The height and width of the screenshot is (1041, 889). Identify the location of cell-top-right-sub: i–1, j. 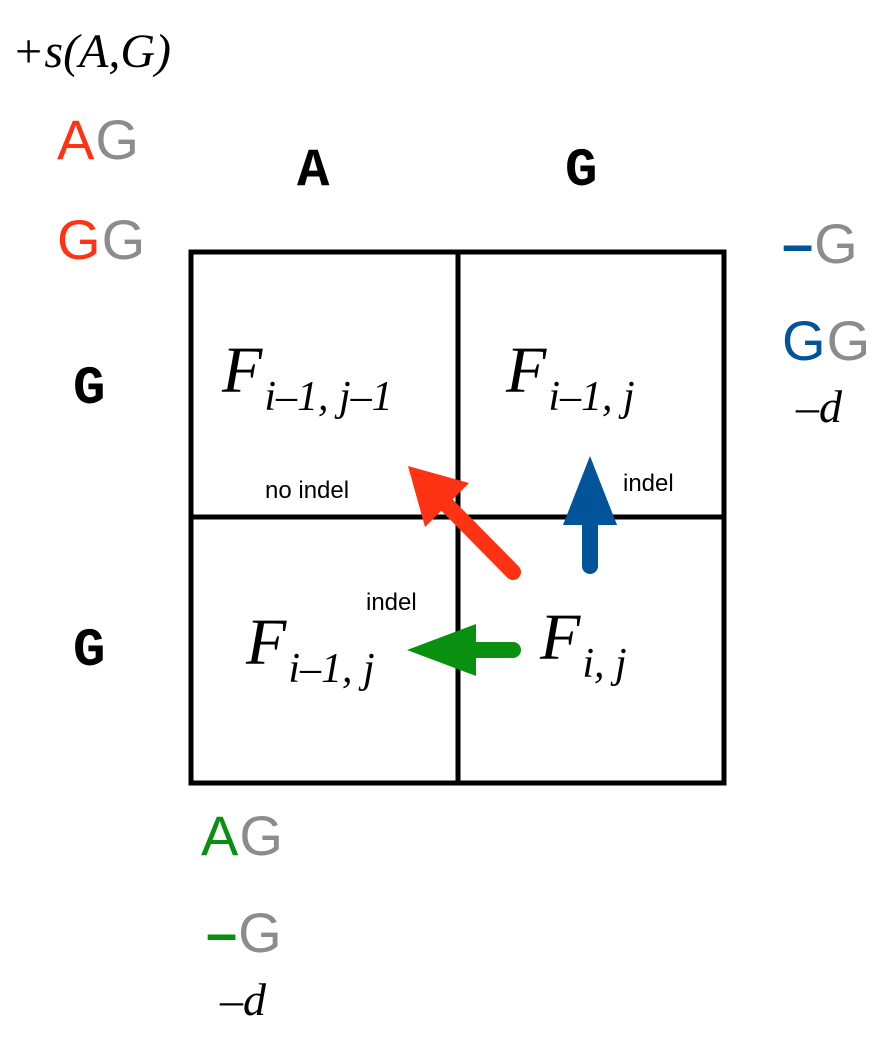
(591, 397).